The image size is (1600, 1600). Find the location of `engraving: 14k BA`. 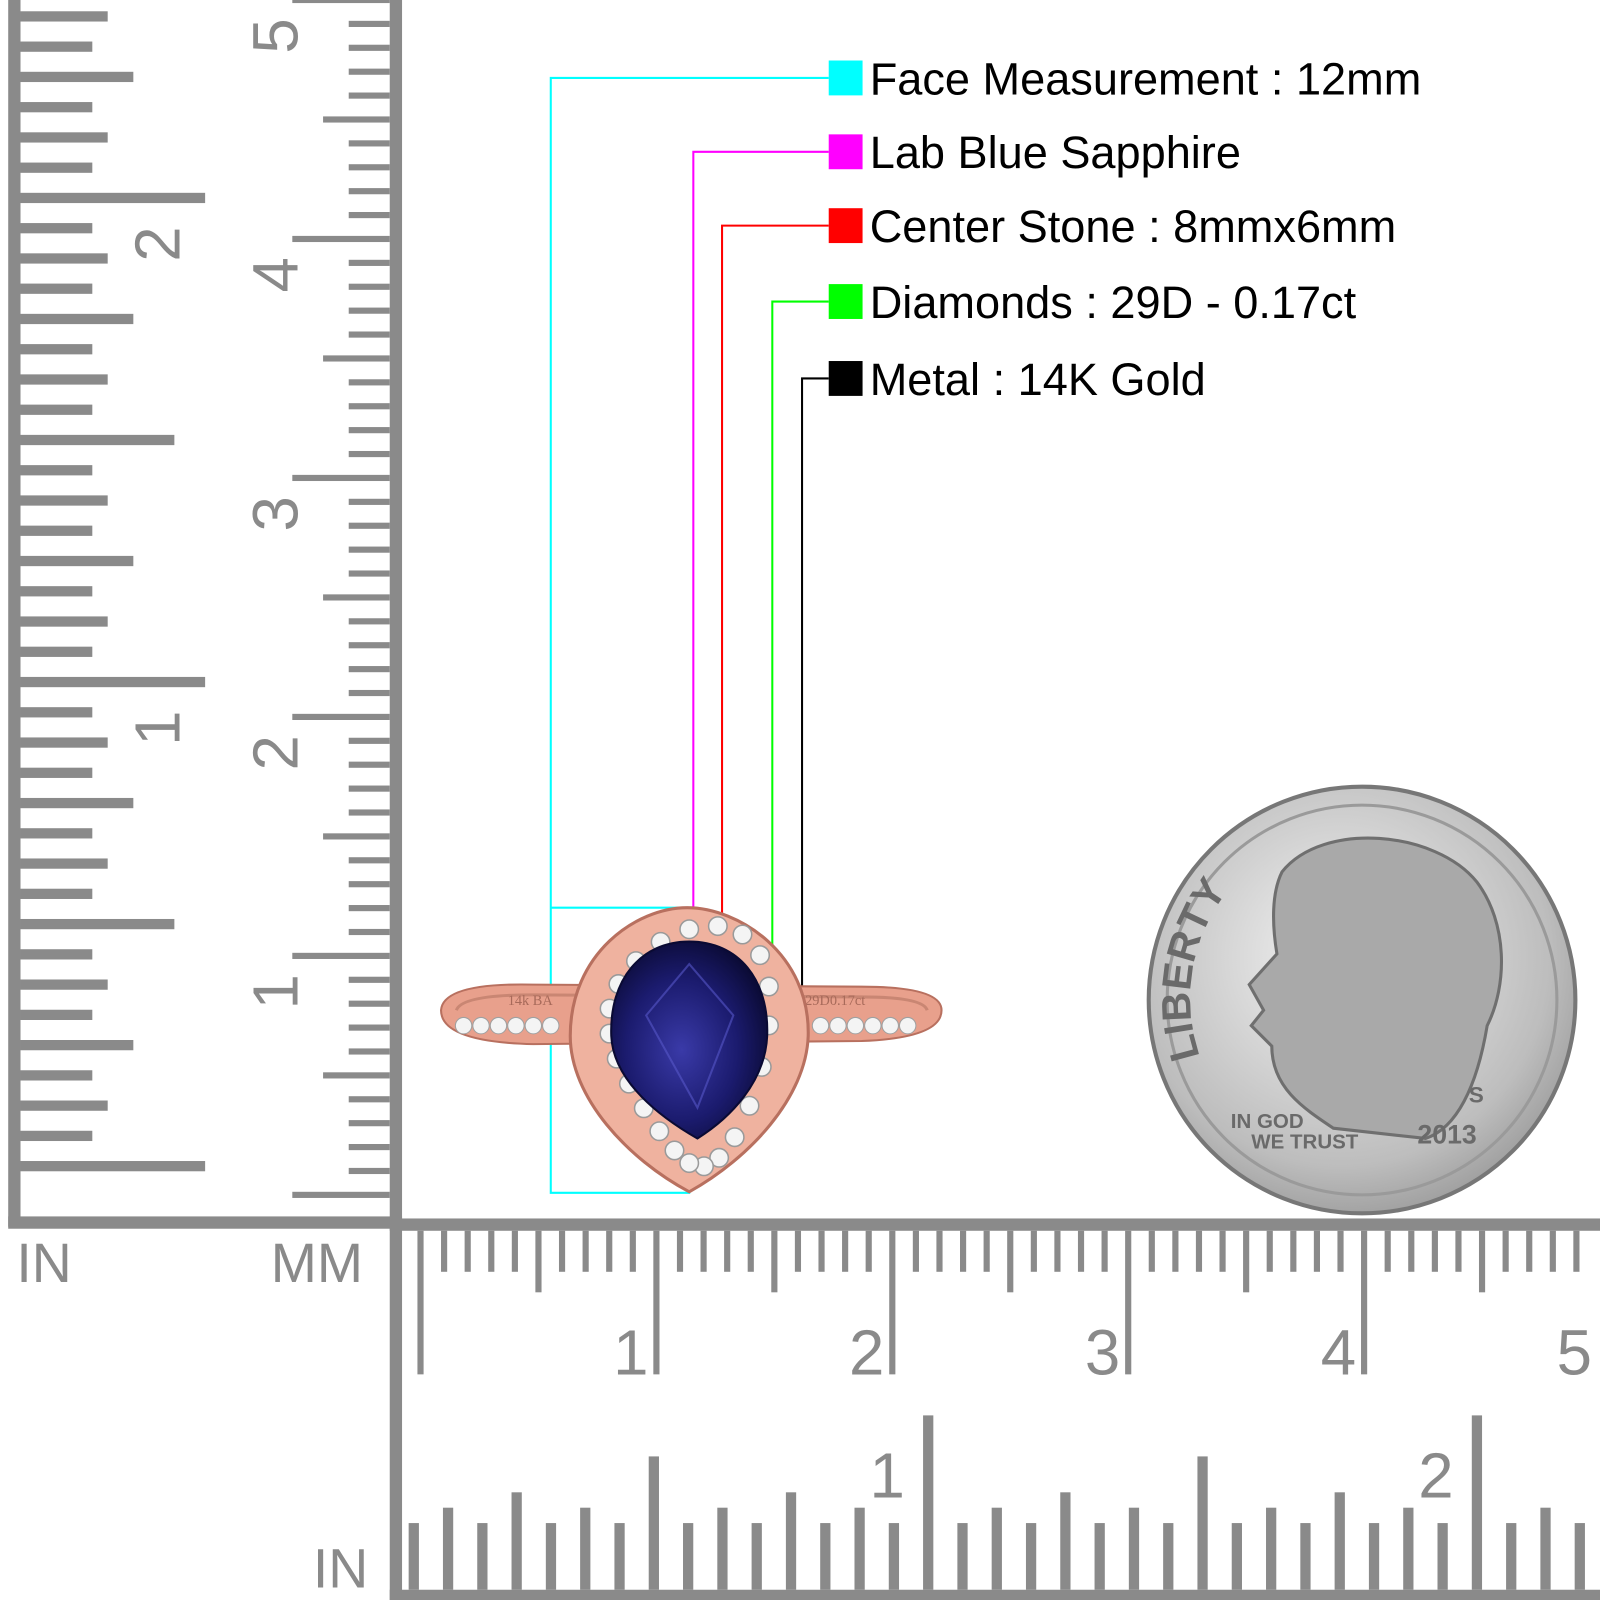

engraving: 14k BA is located at coordinates (531, 1001).